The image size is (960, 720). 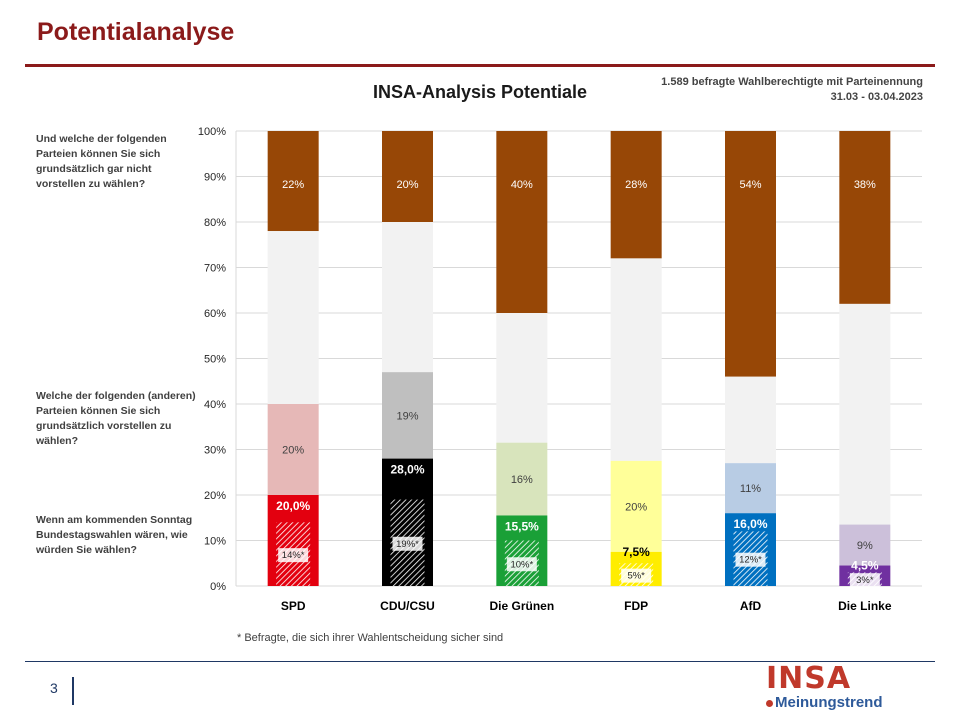 What do you see at coordinates (293, 506) in the screenshot?
I see `vote-intention-label: 20,0%` at bounding box center [293, 506].